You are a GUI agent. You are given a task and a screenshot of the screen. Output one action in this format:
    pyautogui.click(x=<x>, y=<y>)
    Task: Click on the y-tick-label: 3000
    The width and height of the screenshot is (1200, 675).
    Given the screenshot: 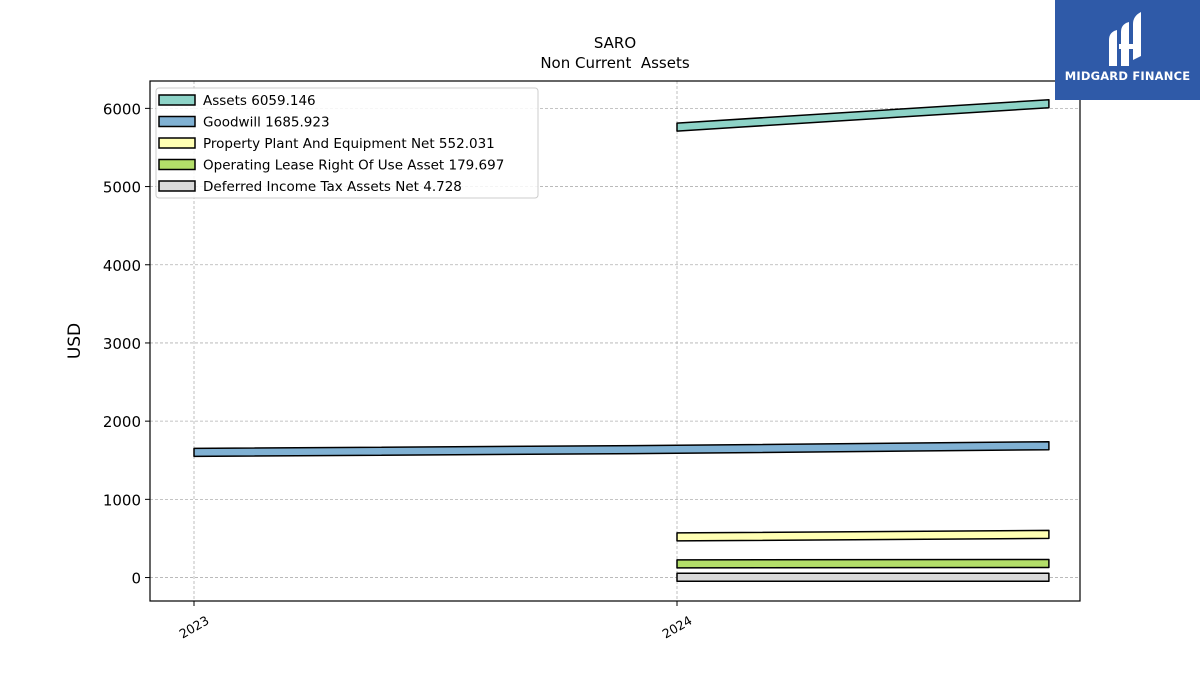 What is the action you would take?
    pyautogui.click(x=122, y=344)
    